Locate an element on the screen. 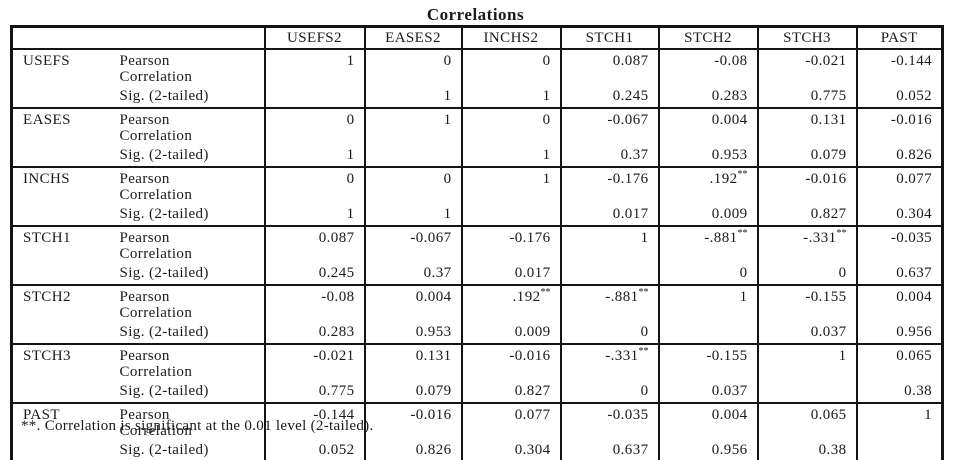  stub-header-cell is located at coordinates (138, 38).